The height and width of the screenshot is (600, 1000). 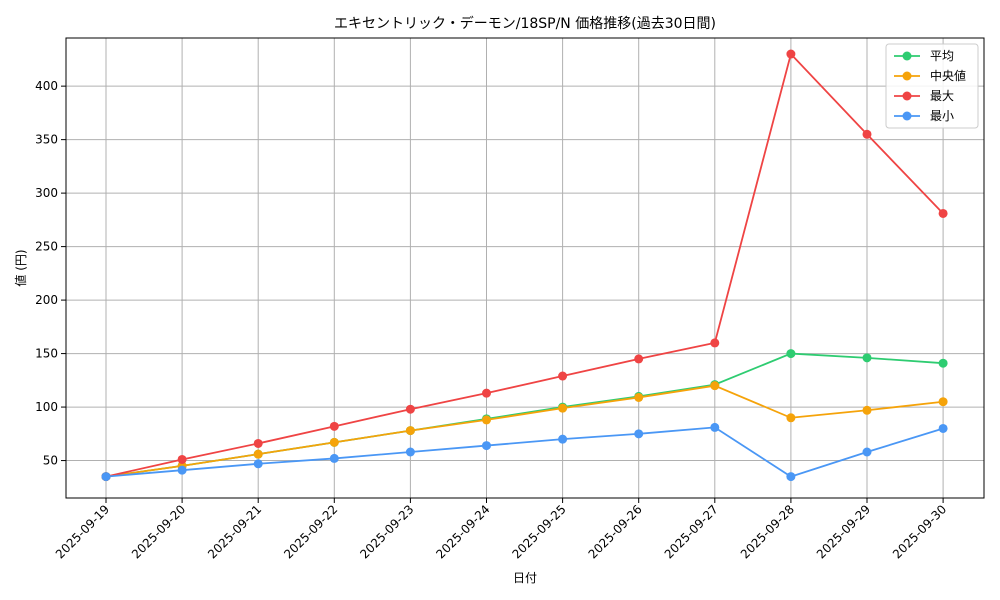 What do you see at coordinates (942, 96) in the screenshot?
I see `legend-label: 最大` at bounding box center [942, 96].